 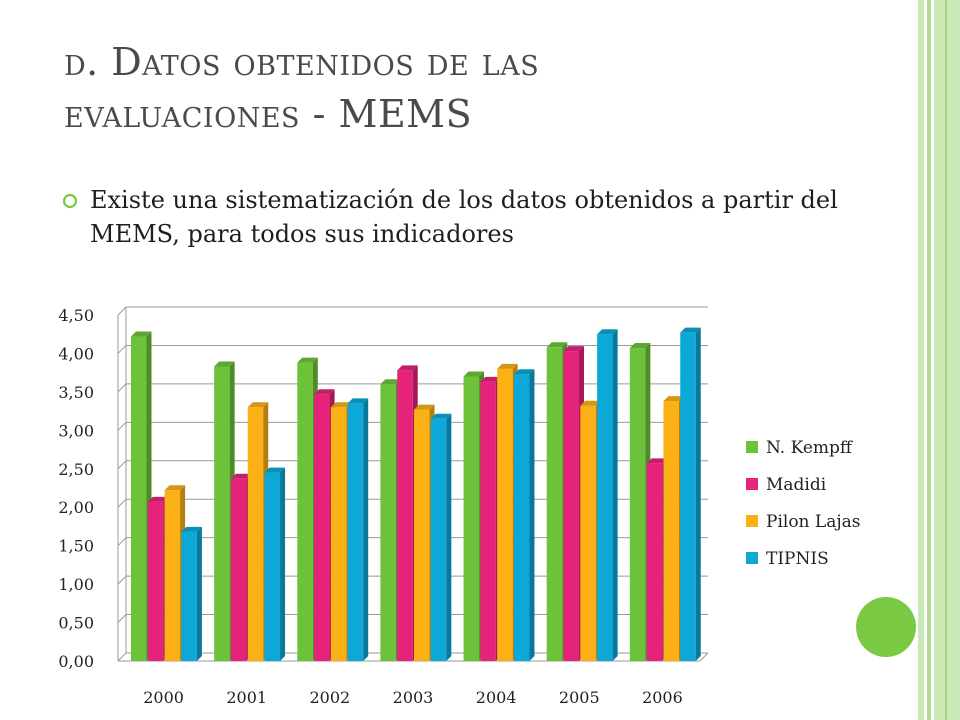 I want to click on circle-outline-icon, so click(x=70, y=201).